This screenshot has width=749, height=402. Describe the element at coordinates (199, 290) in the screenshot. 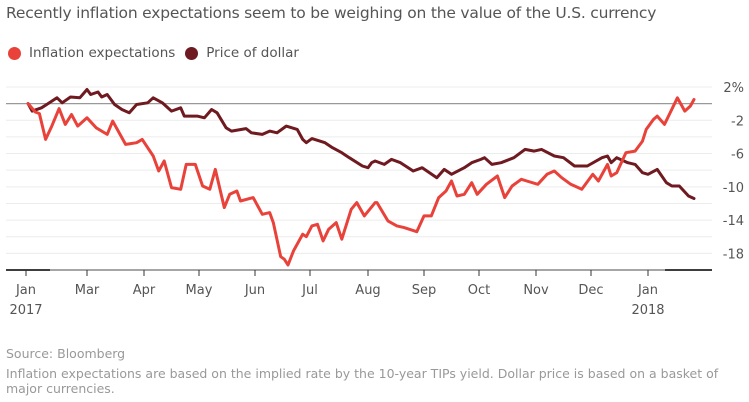

I see `x-tick-label: May` at that location.